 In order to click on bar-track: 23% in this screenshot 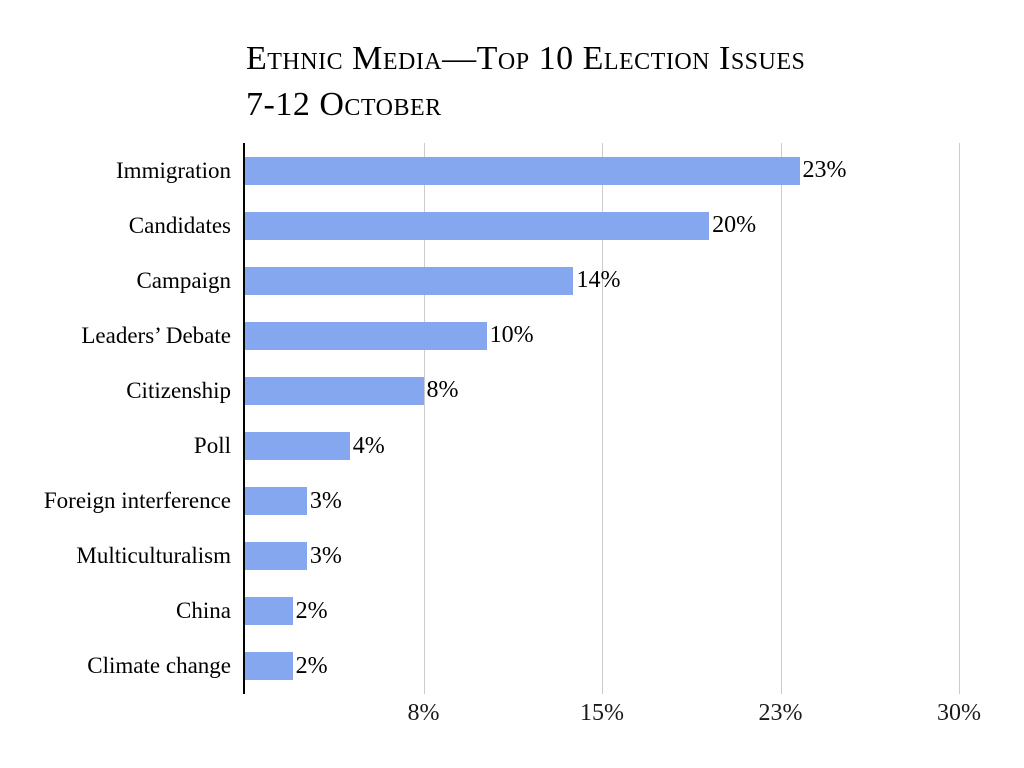, I will do `click(627, 170)`.